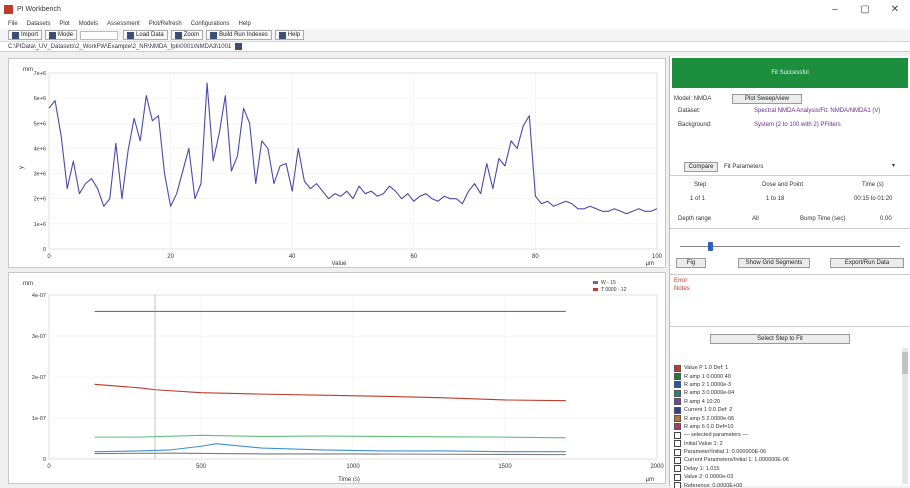  Describe the element at coordinates (788, 402) in the screenshot. I see `signal-item: R amp 4 10:20` at that location.